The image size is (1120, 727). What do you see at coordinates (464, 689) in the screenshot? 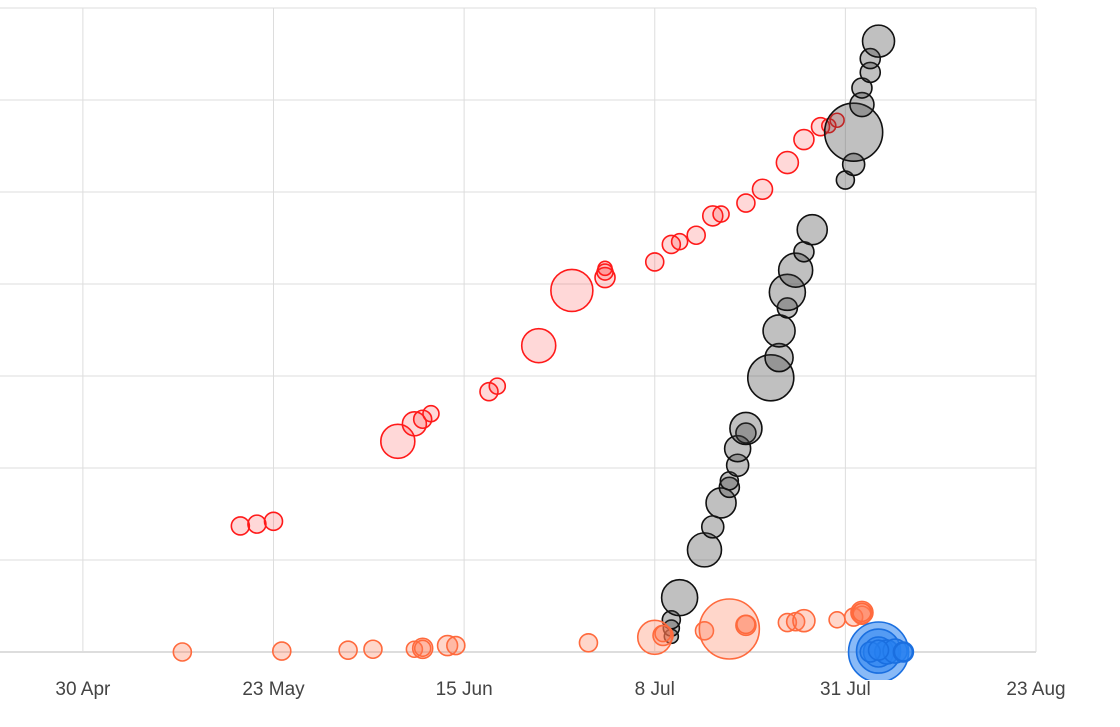
I see `x-tick-label: 15 Jun` at bounding box center [464, 689].